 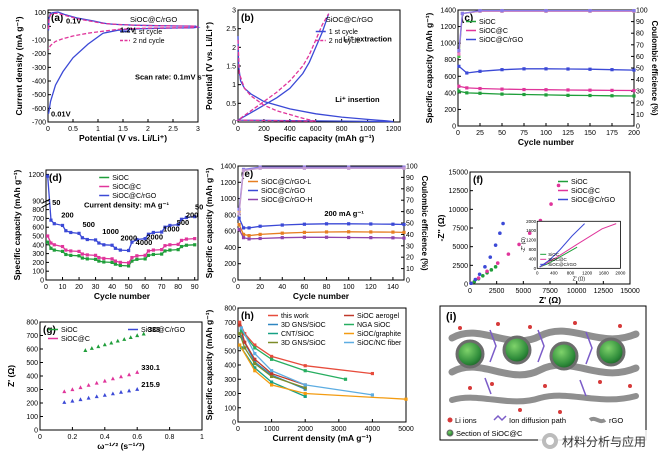 What do you see at coordinates (38, 201) in the screenshot?
I see `y-tick-label: 900` at bounding box center [38, 201].